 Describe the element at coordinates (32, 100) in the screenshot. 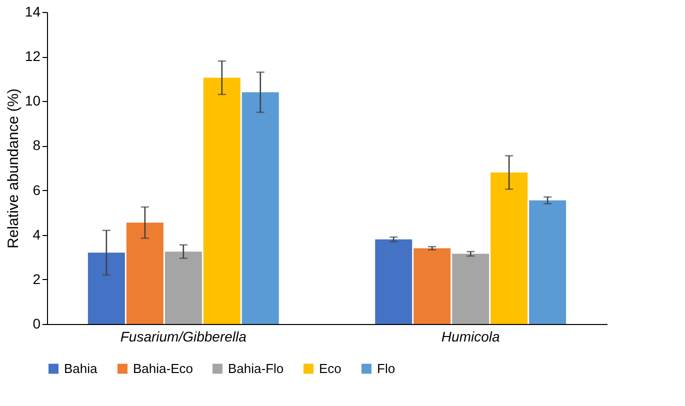

I see `y-tick-label: 10` at that location.